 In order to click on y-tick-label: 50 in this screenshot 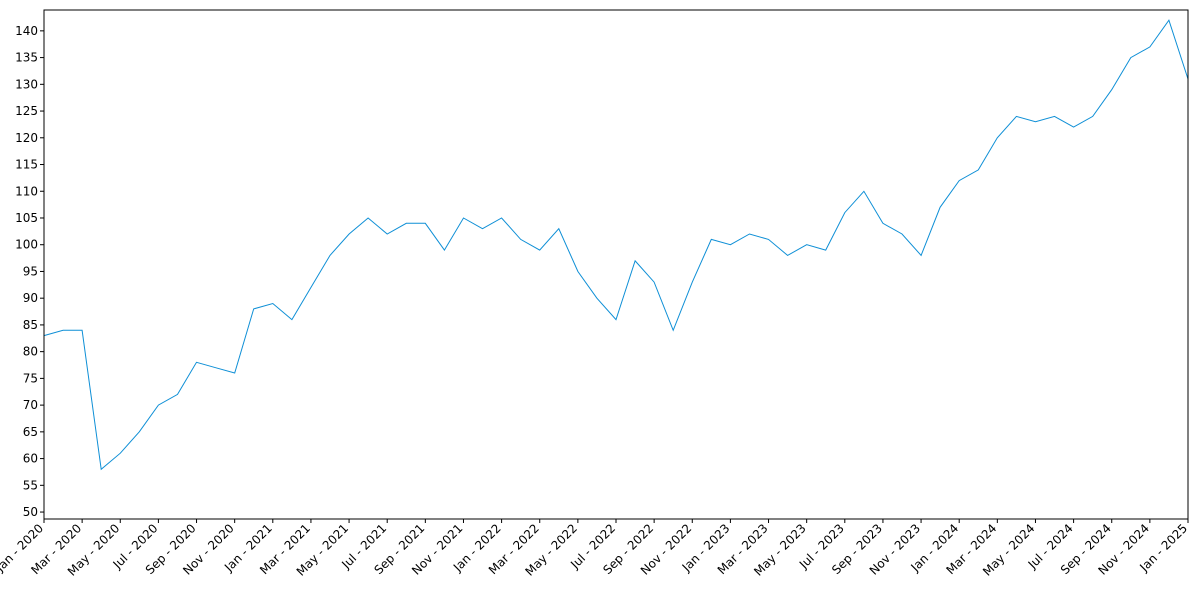, I will do `click(30, 512)`.